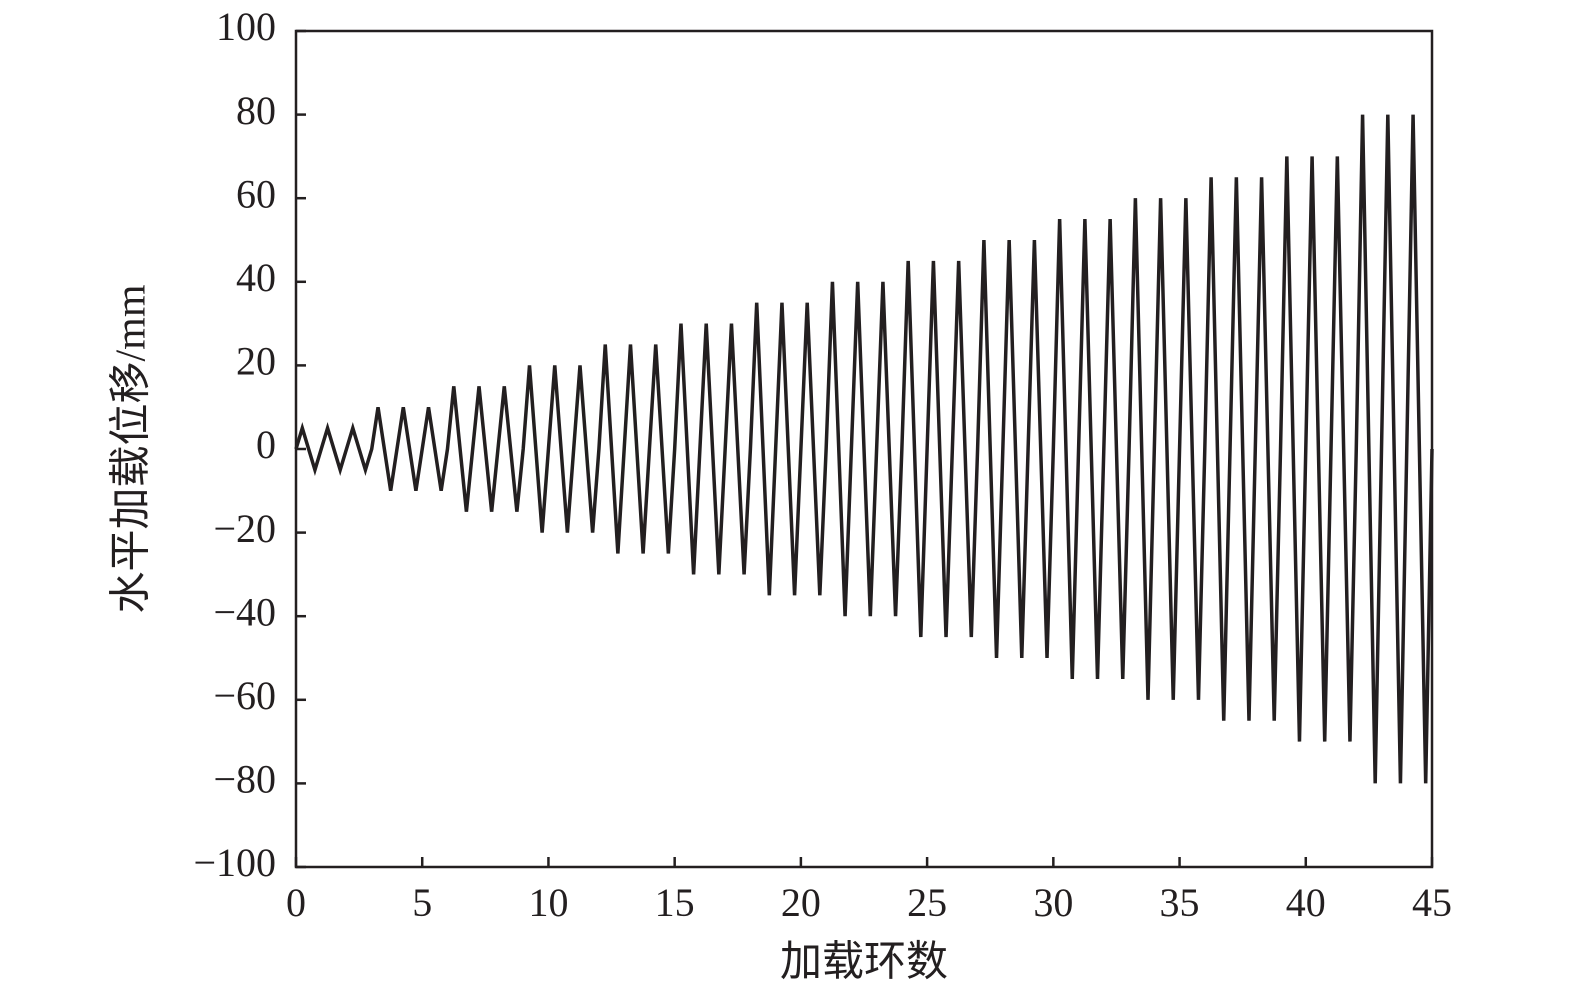  Describe the element at coordinates (1306, 902) in the screenshot. I see `x-tick-label: 40` at that location.